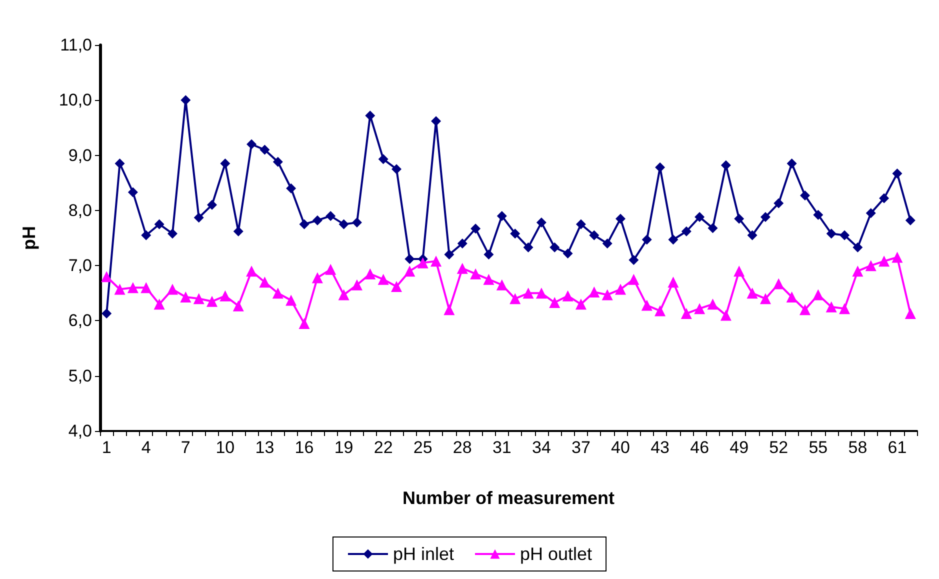  Describe the element at coordinates (422, 447) in the screenshot. I see `x-tick-label: 25` at that location.